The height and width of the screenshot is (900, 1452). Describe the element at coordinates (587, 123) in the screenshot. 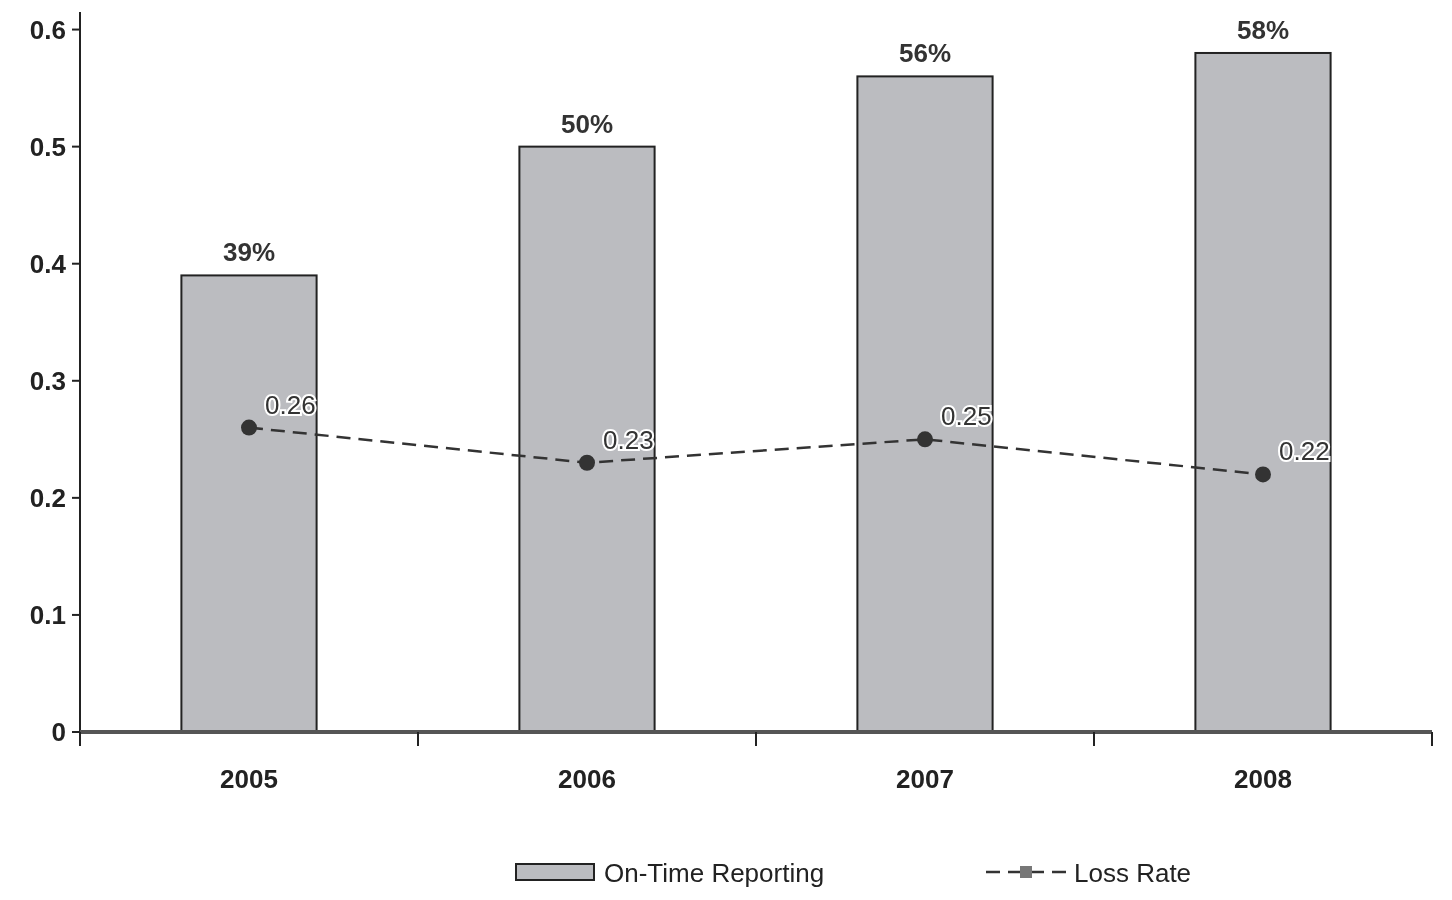

I see `data-label: 50%` at that location.